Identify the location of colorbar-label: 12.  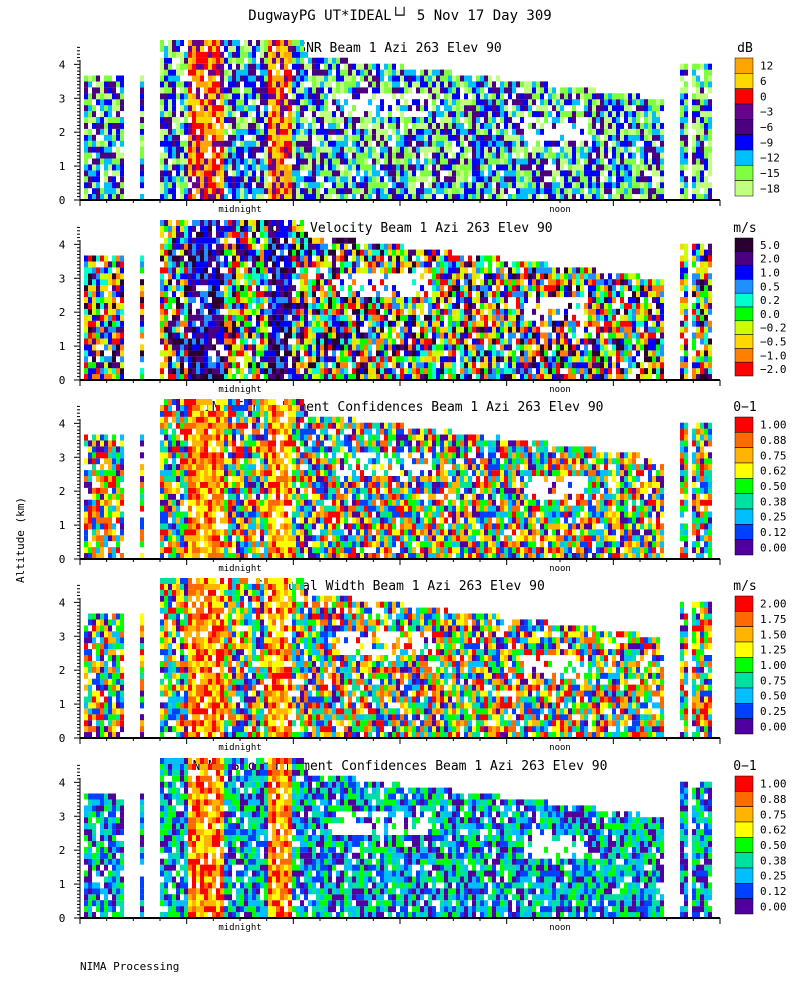
(766, 66).